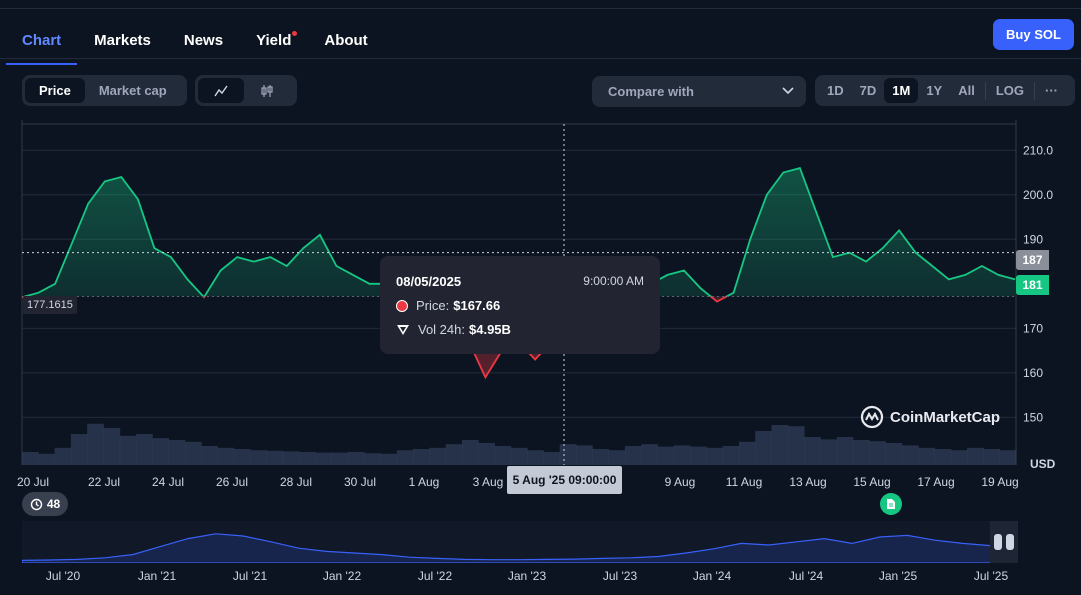  Describe the element at coordinates (520, 548) in the screenshot. I see `navigator-series` at that location.